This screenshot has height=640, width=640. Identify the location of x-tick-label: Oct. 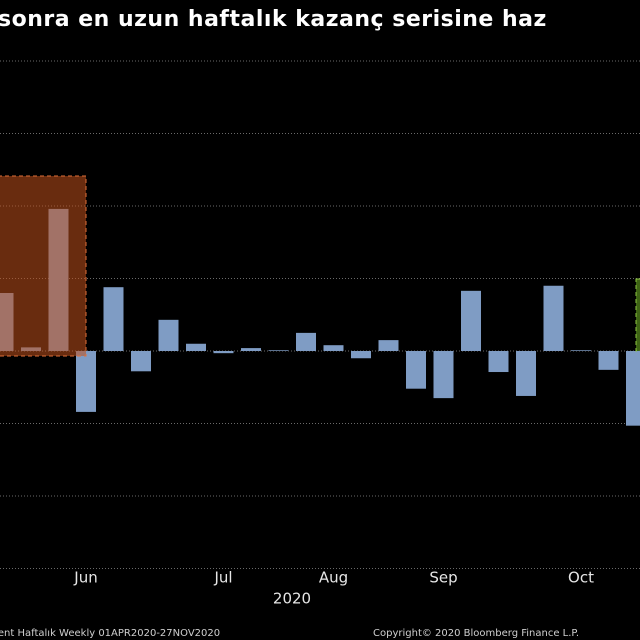
(581, 578).